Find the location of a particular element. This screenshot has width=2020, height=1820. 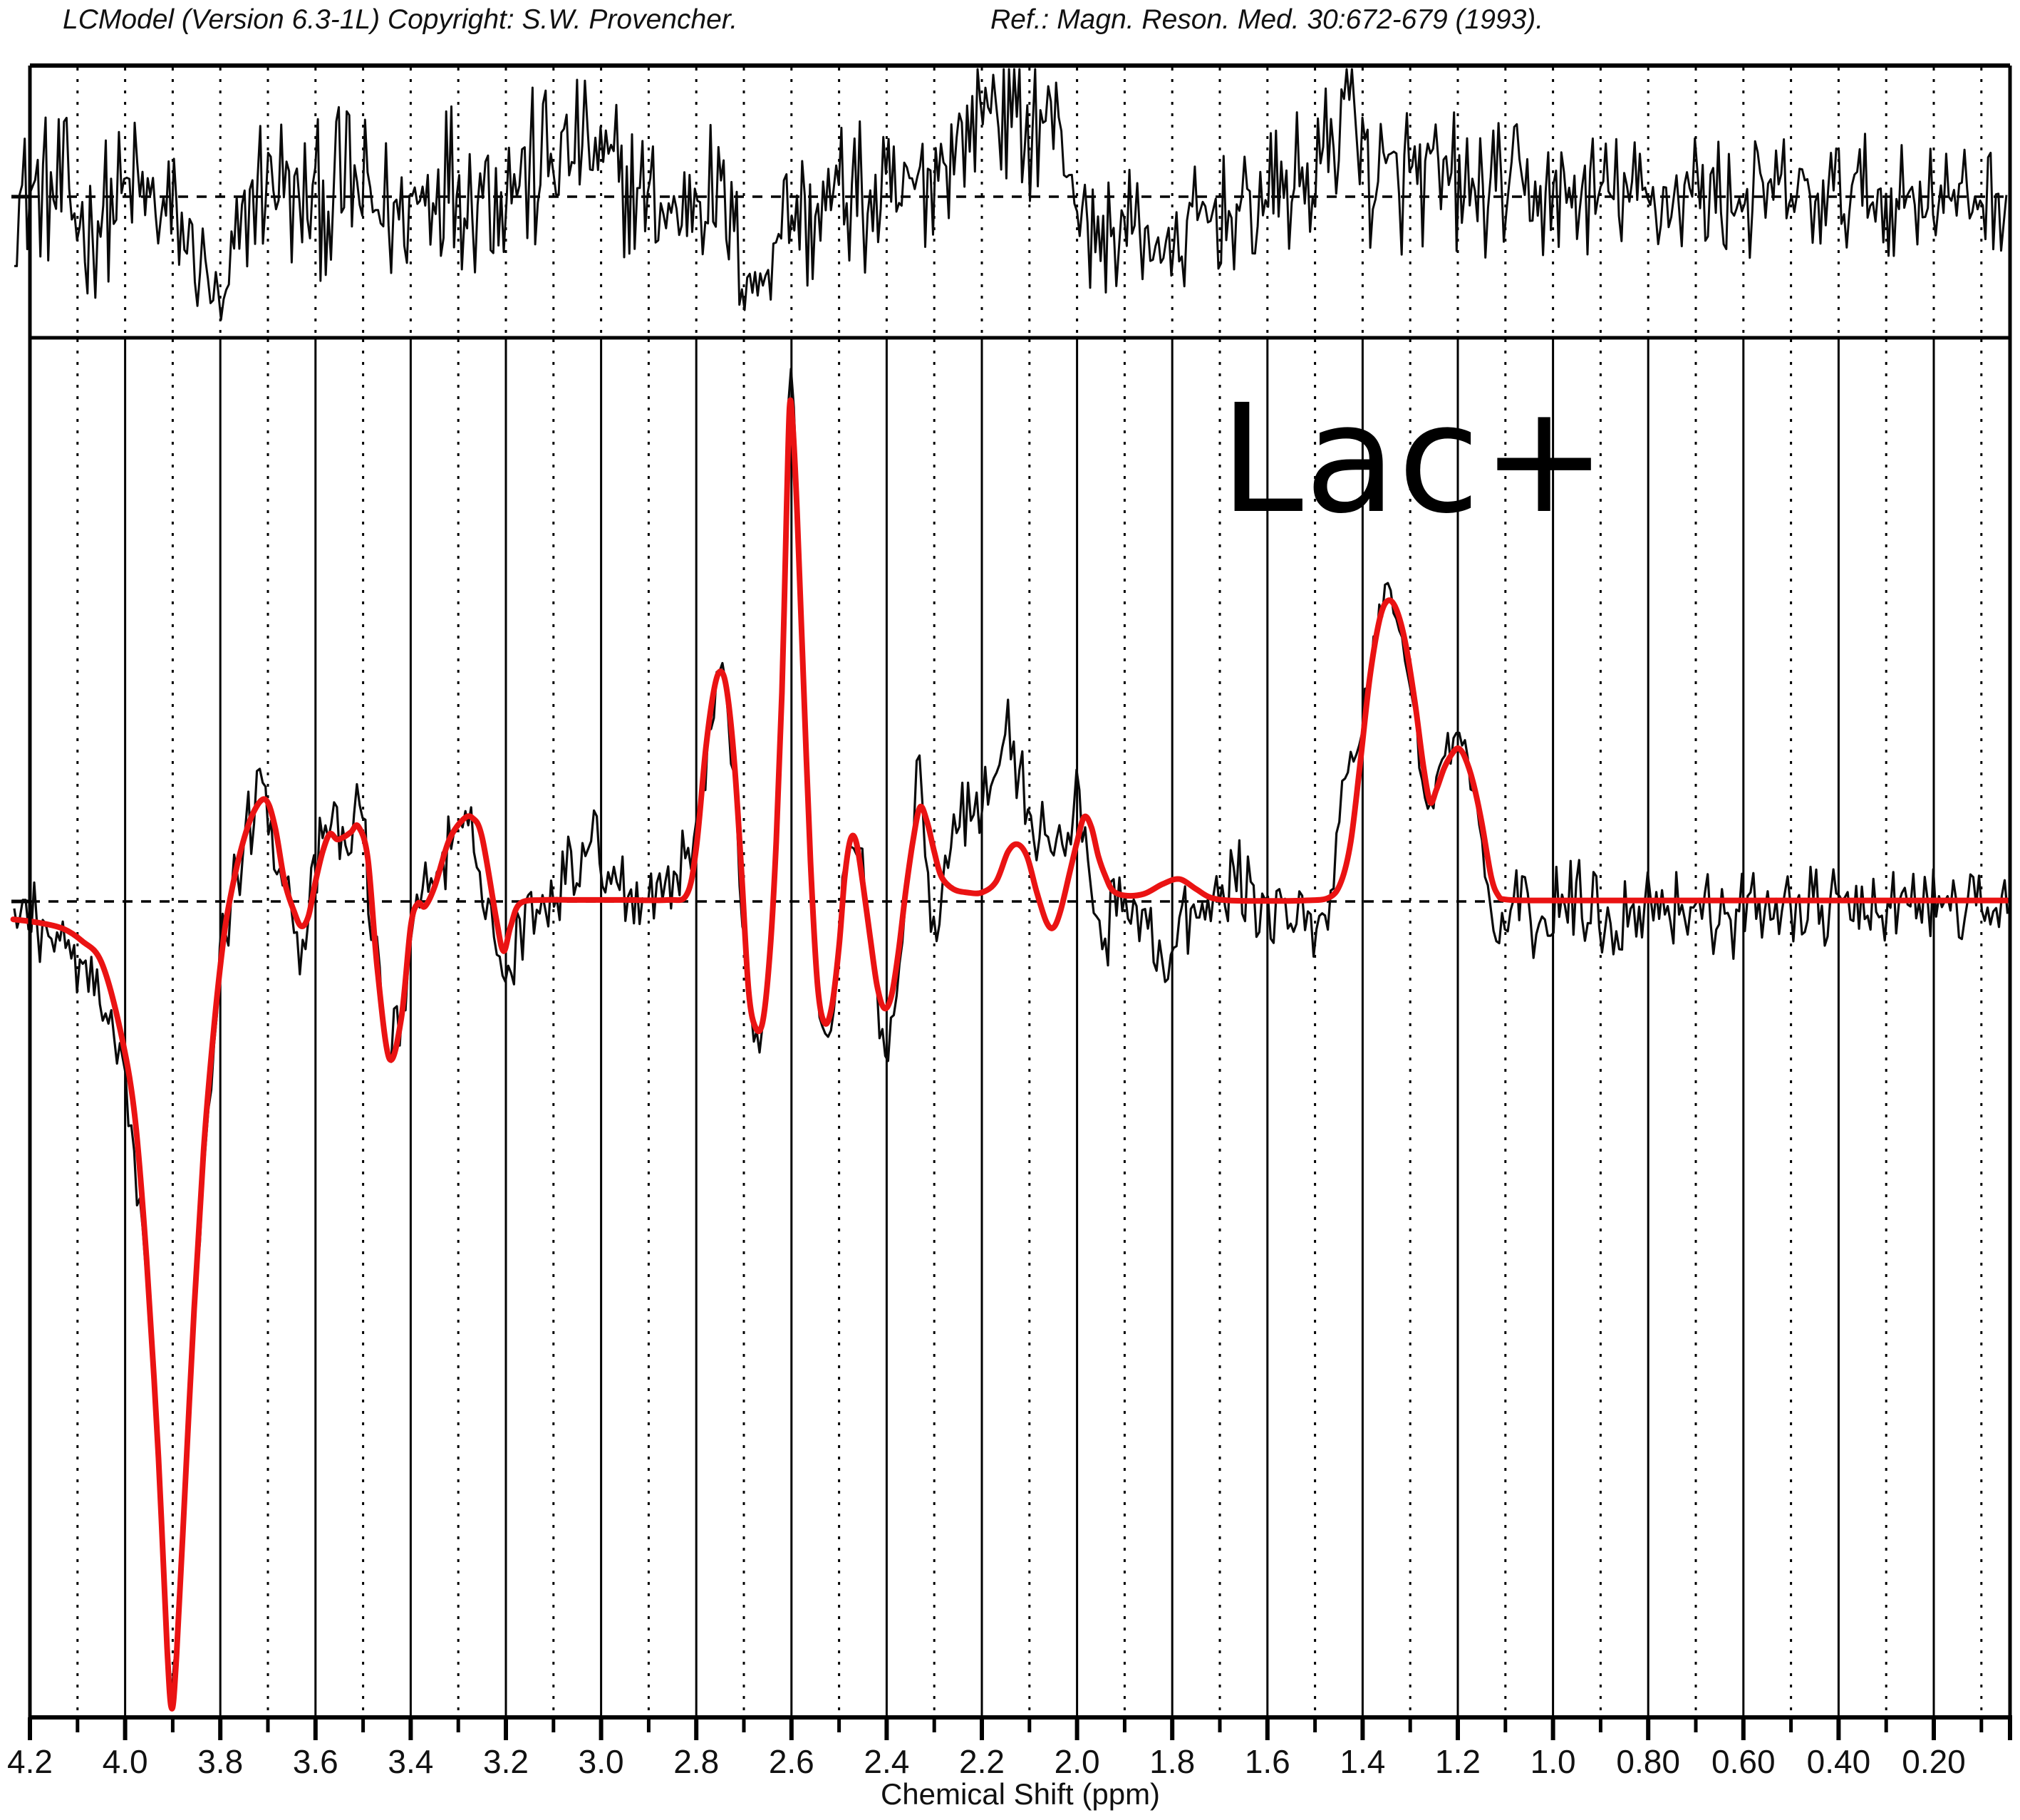

svg-text: 3.8 is located at coordinates (220, 1761).